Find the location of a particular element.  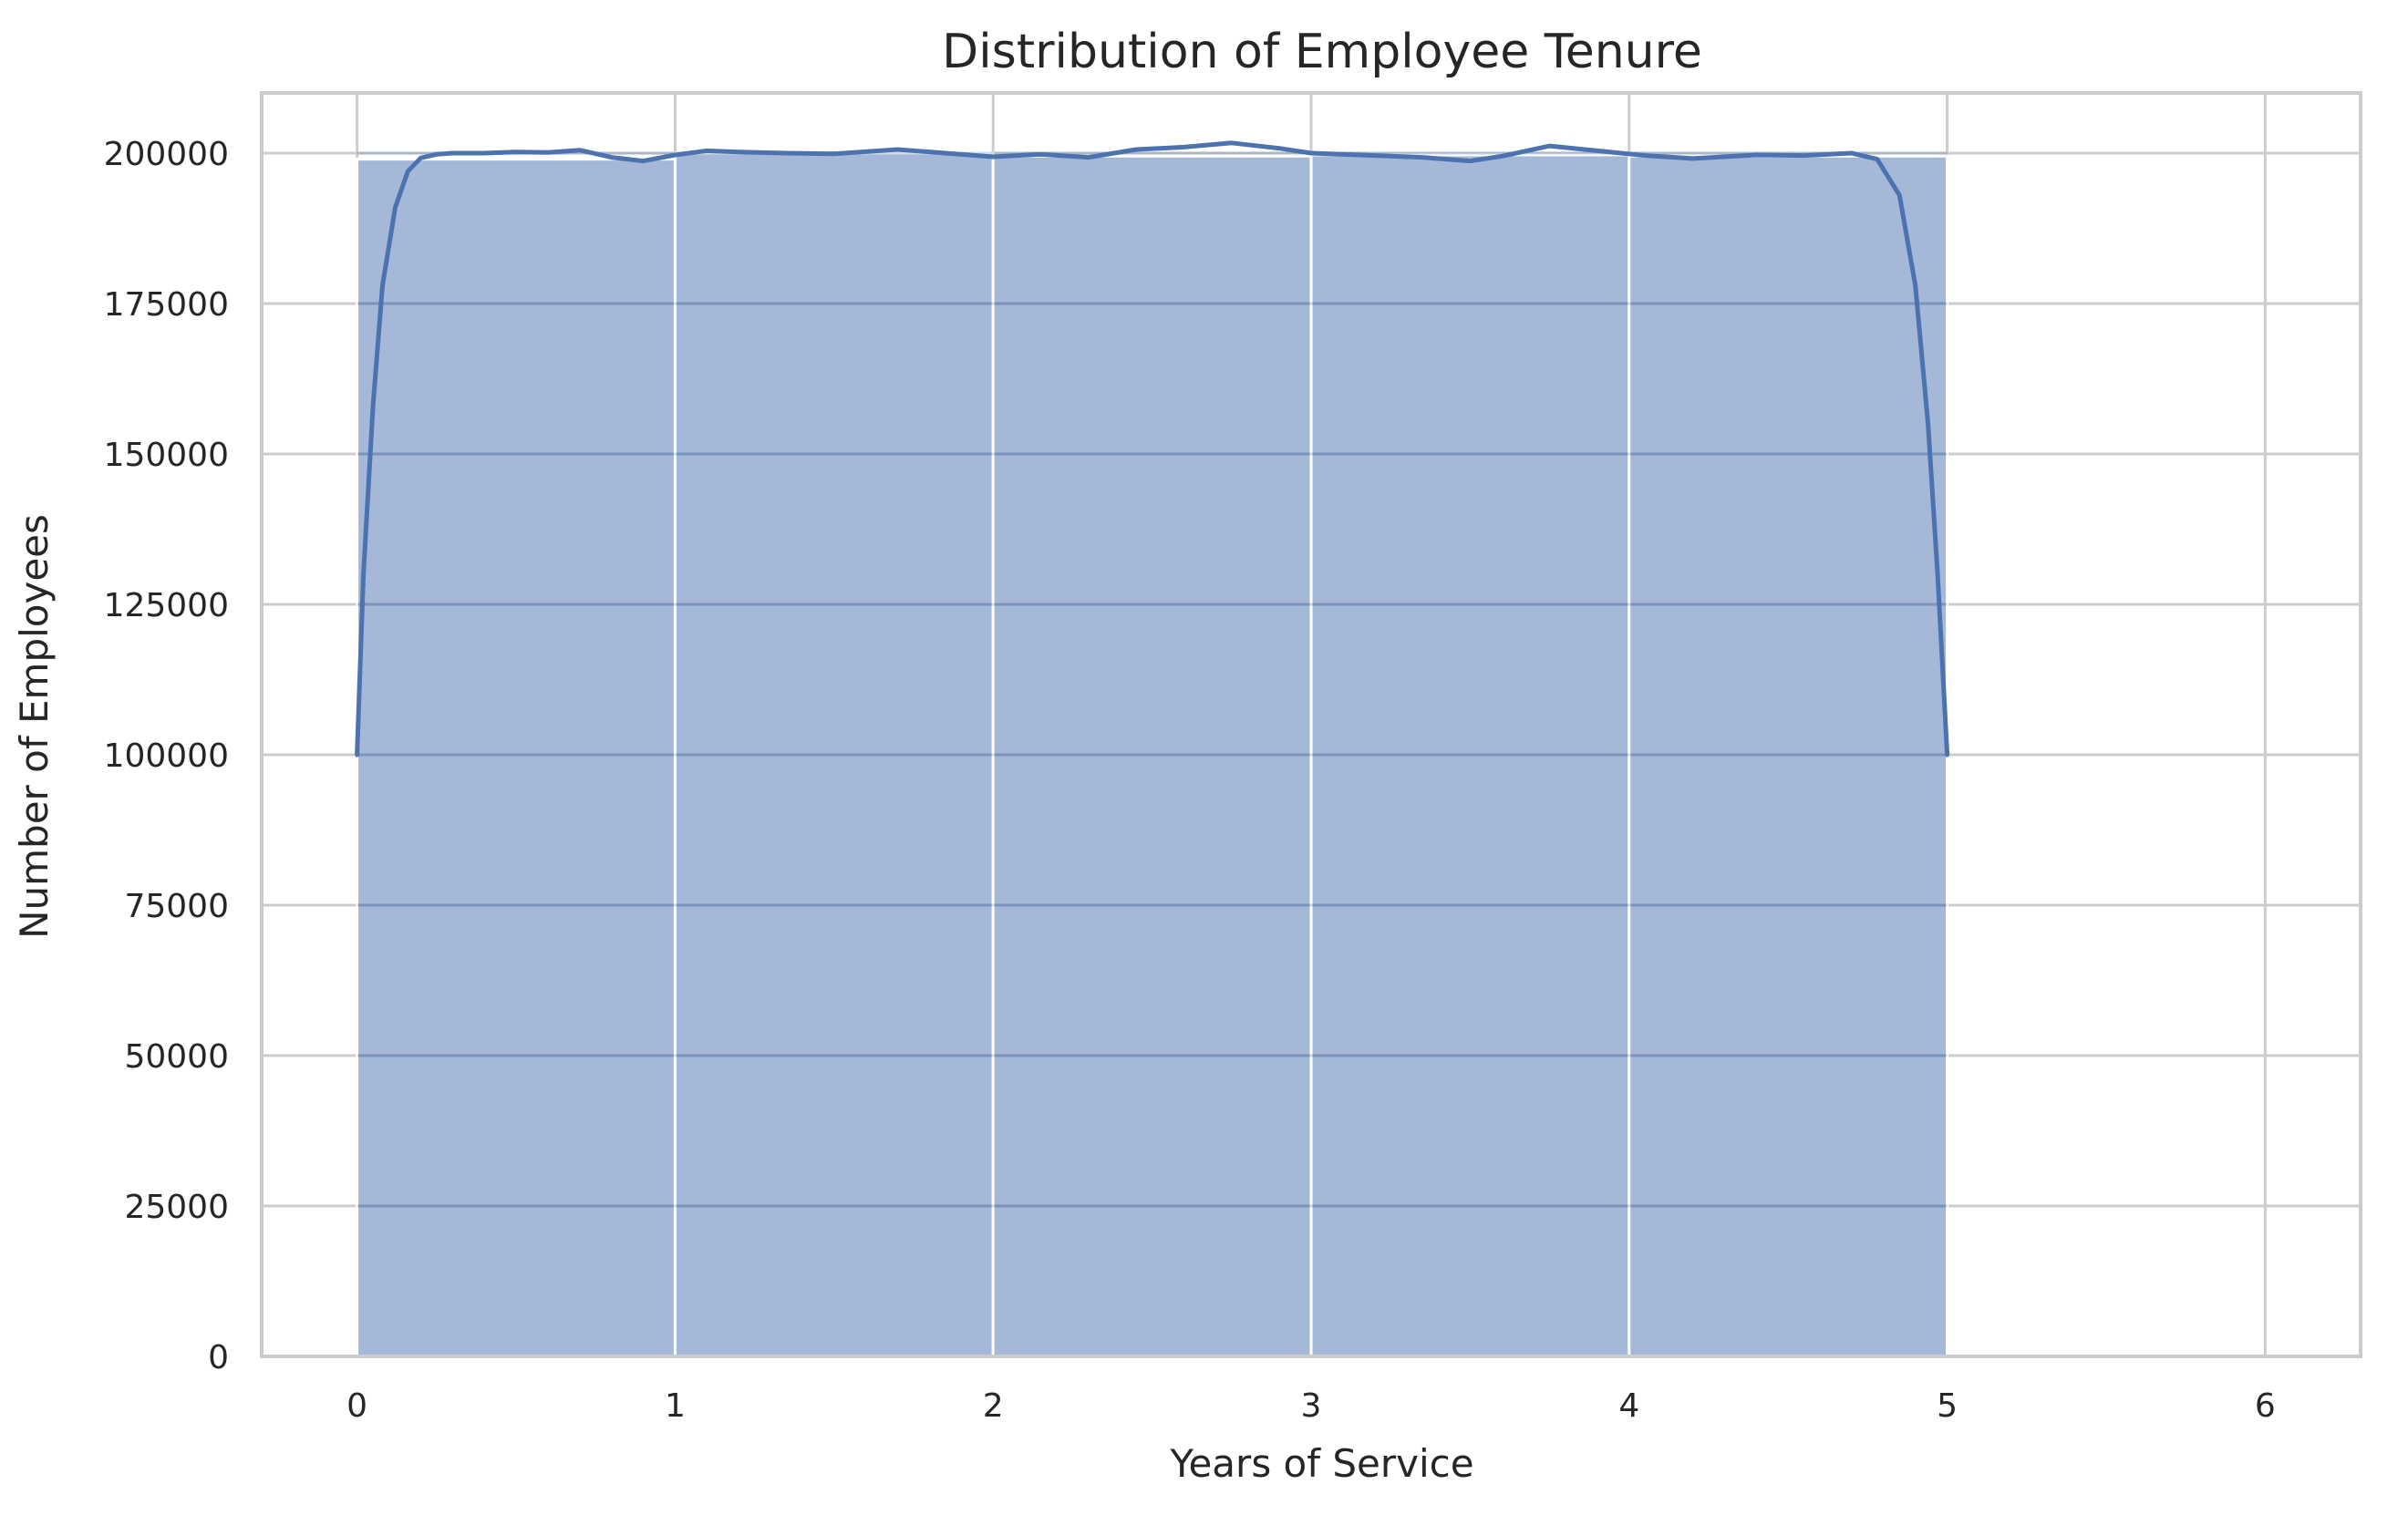

x-tick-label: 4 is located at coordinates (1628, 1406).